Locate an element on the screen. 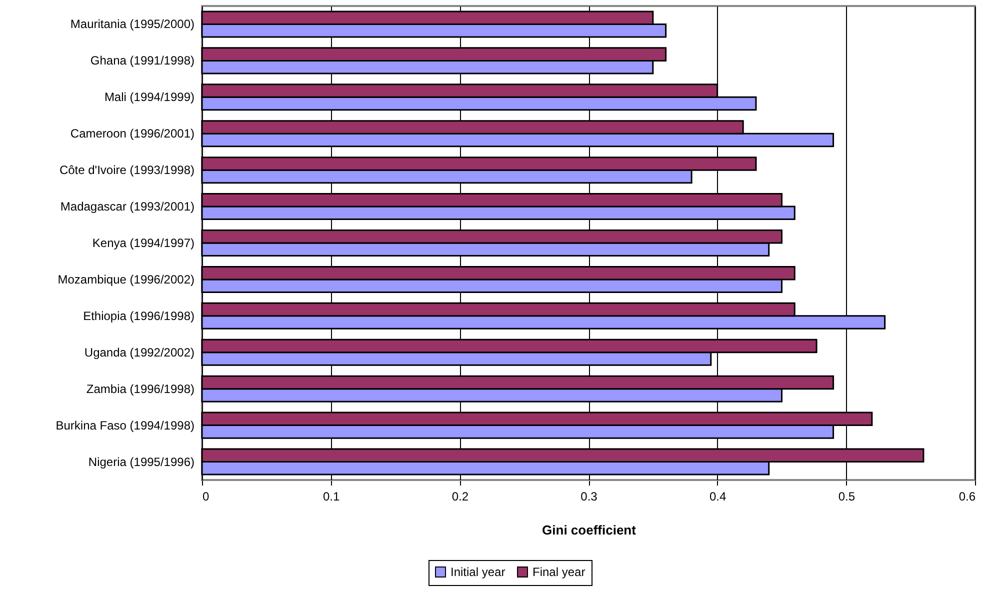 The width and height of the screenshot is (998, 605). legend-label: Final year is located at coordinates (559, 572).